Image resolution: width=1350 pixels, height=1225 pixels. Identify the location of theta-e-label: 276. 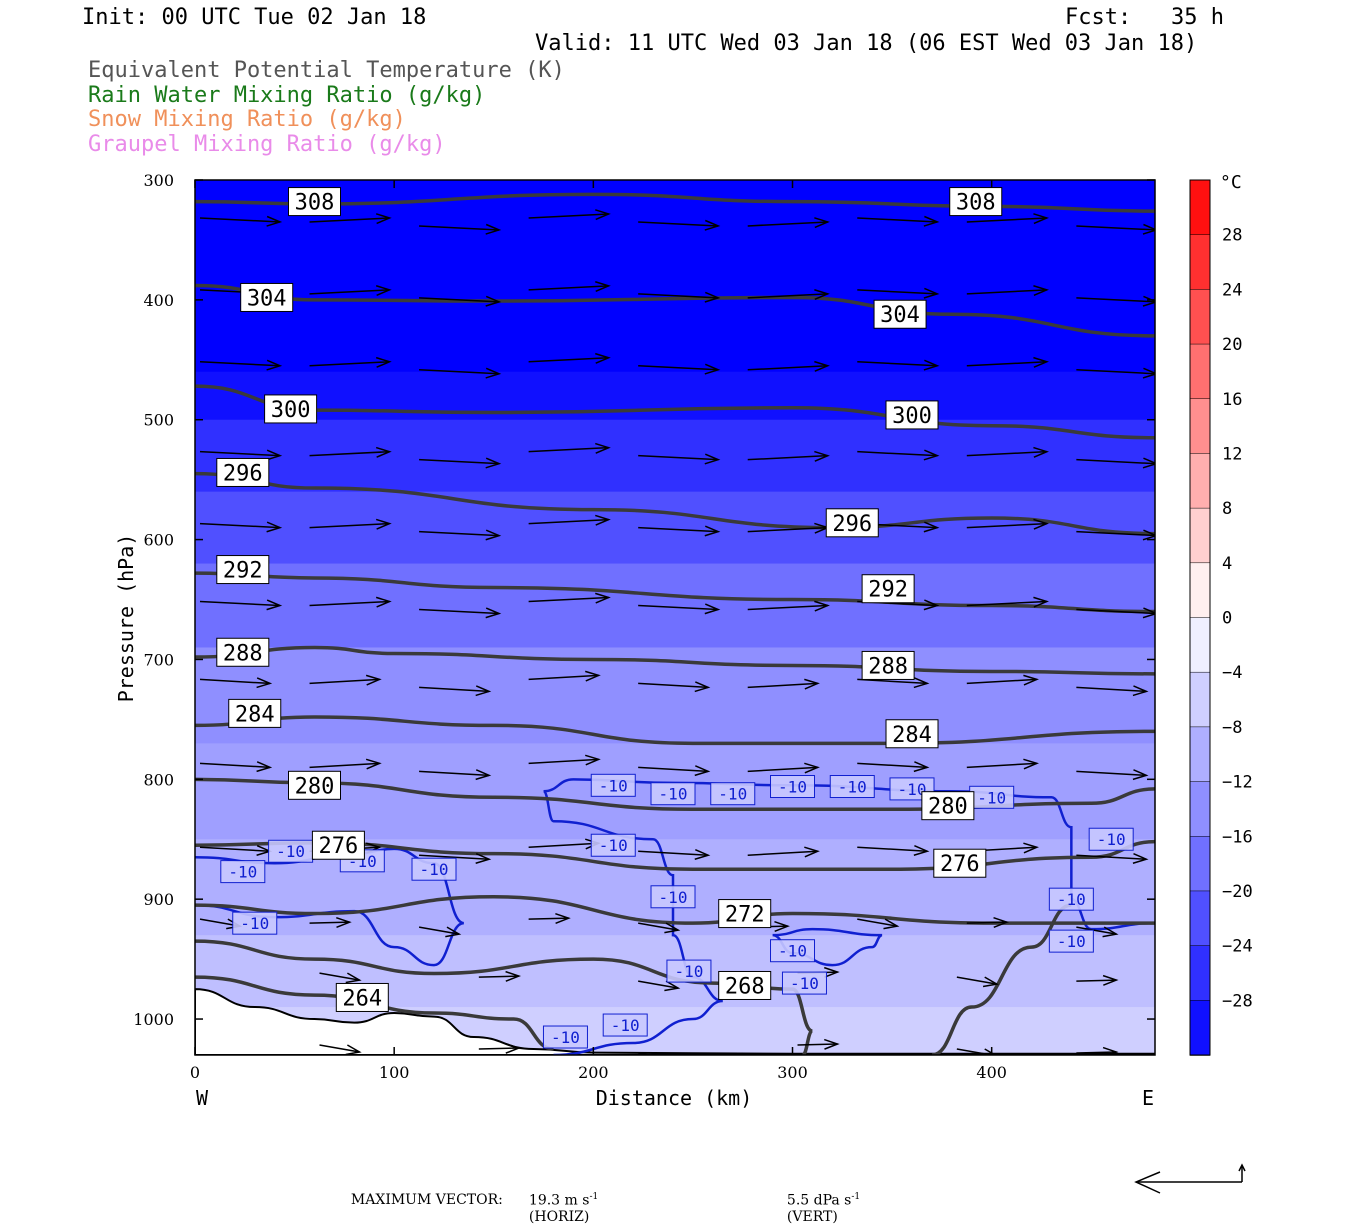
(339, 846).